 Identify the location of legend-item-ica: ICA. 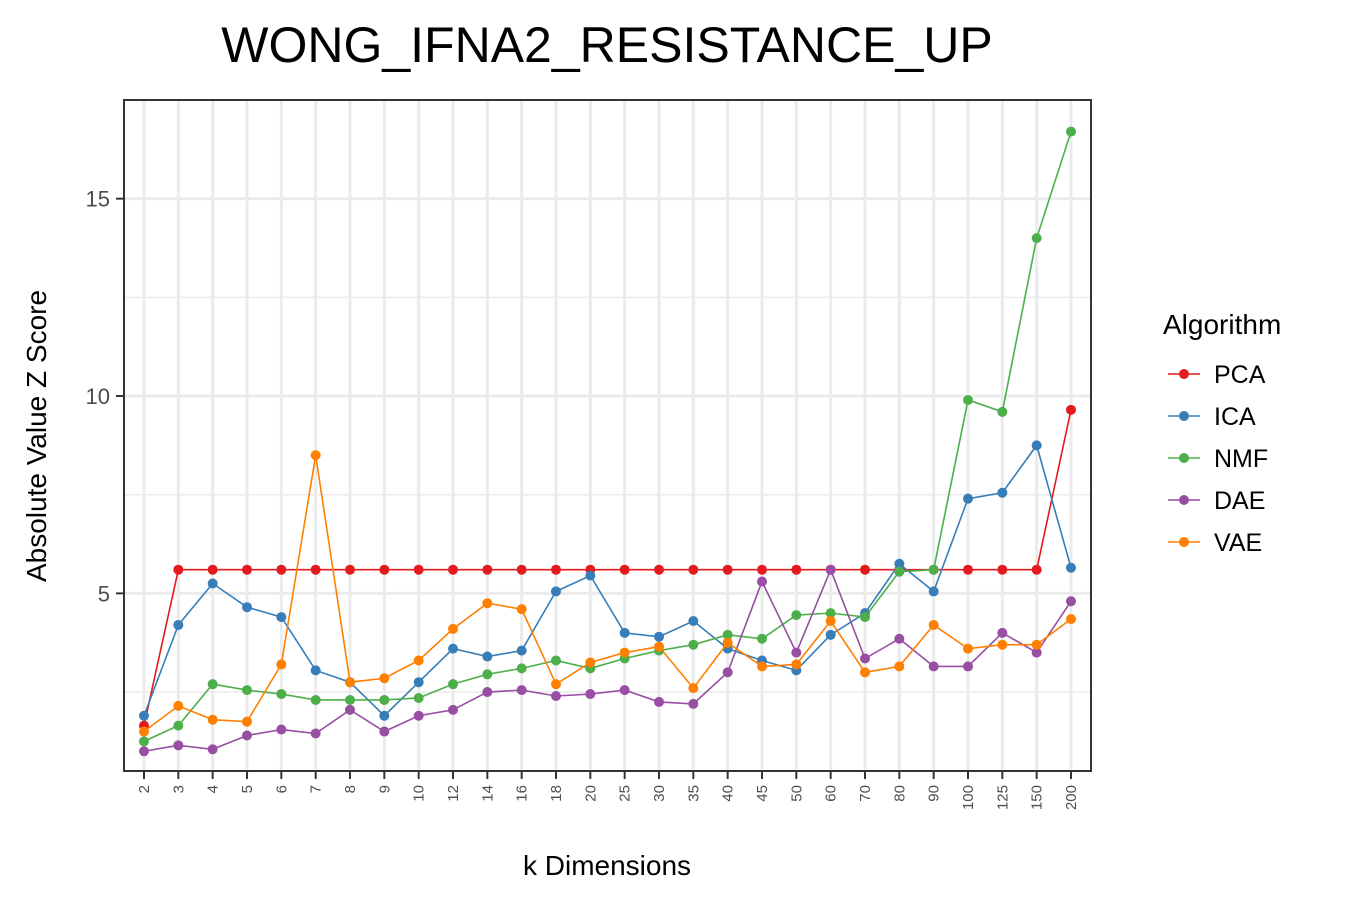
(1212, 417).